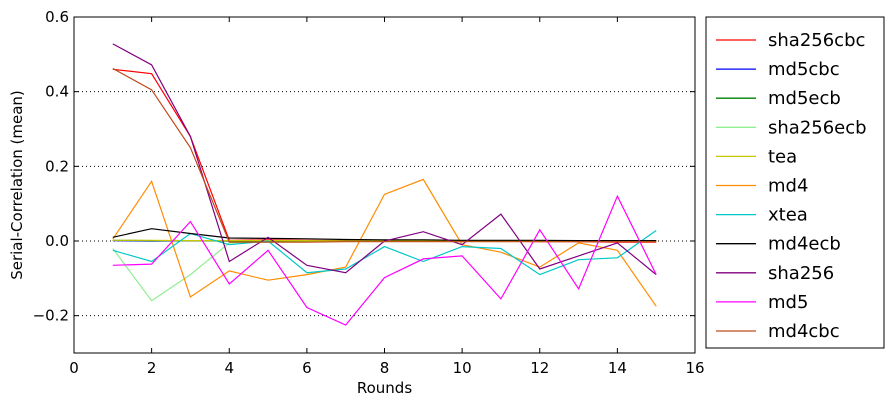 This screenshot has width=894, height=406. I want to click on legend-label-xtea: xtea, so click(788, 215).